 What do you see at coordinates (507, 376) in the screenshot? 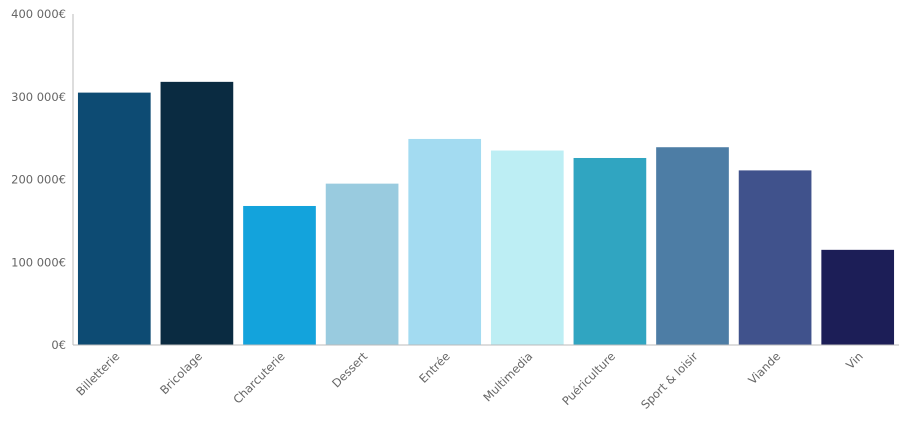
I see `x-tick-label: Multimedia` at bounding box center [507, 376].